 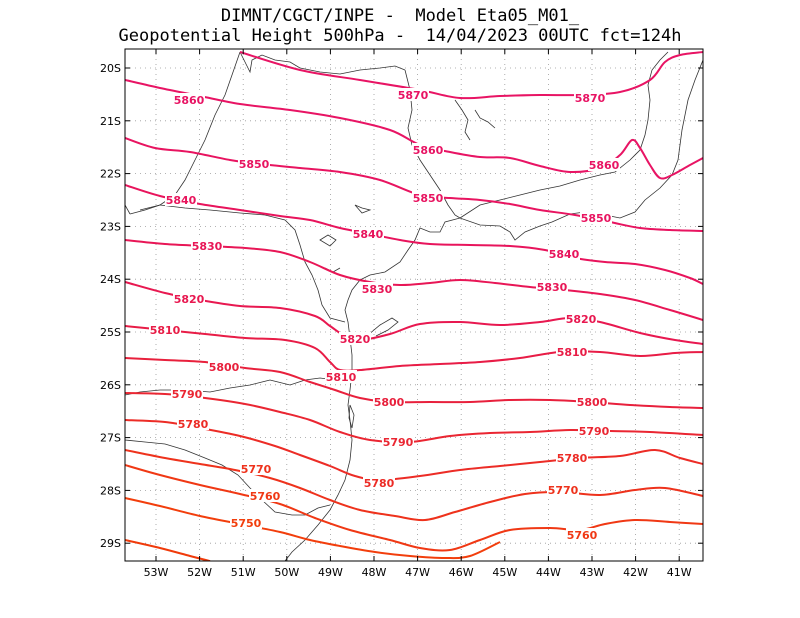 What do you see at coordinates (679, 572) in the screenshot?
I see `lon-tick-label: 41W` at bounding box center [679, 572].